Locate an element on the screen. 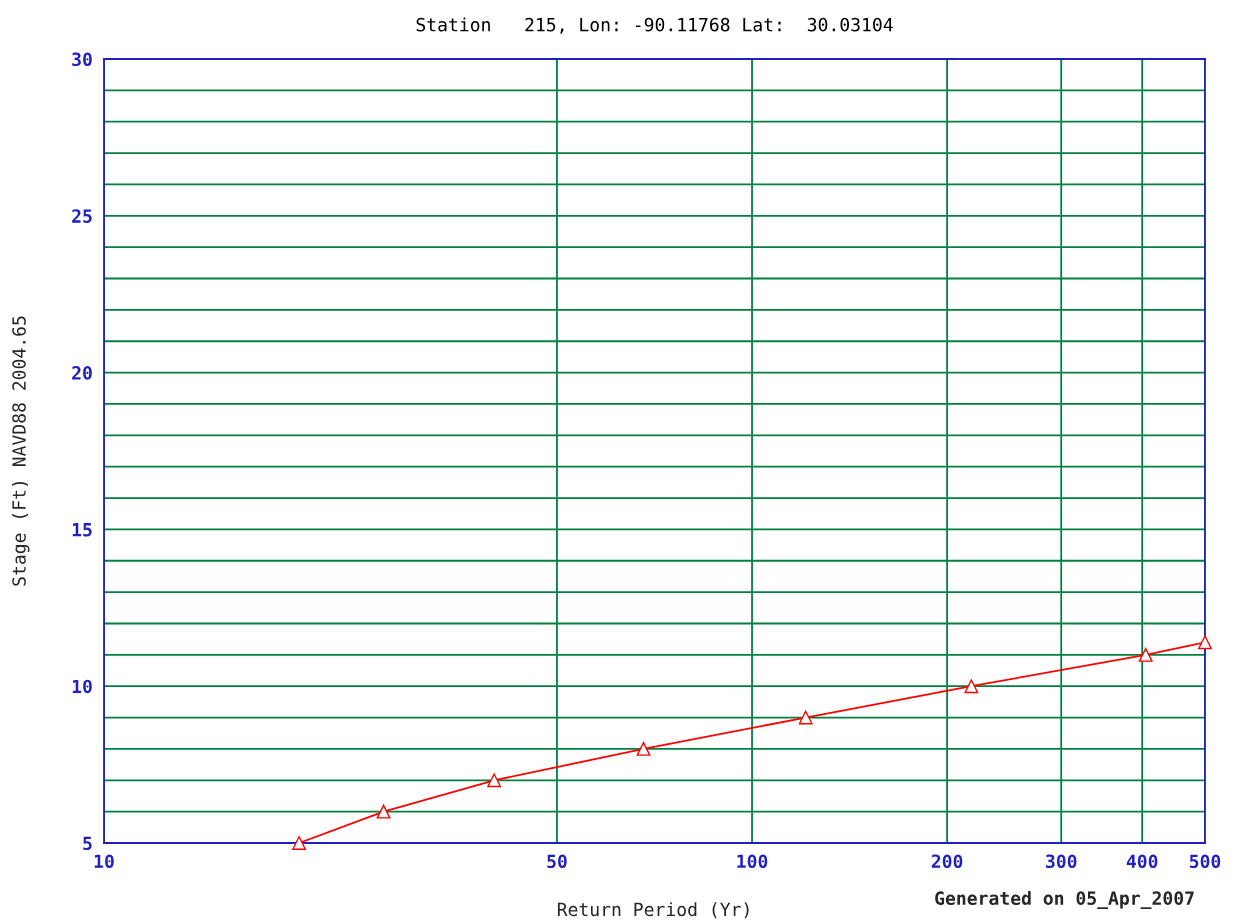 This screenshot has height=920, width=1241. y-tick-label: 30 is located at coordinates (82, 59).